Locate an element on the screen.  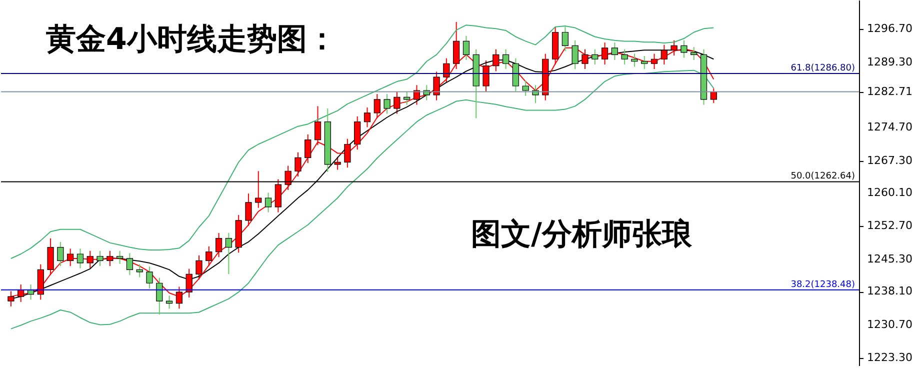
y-tick-label: 1223.30 is located at coordinates (889, 357).